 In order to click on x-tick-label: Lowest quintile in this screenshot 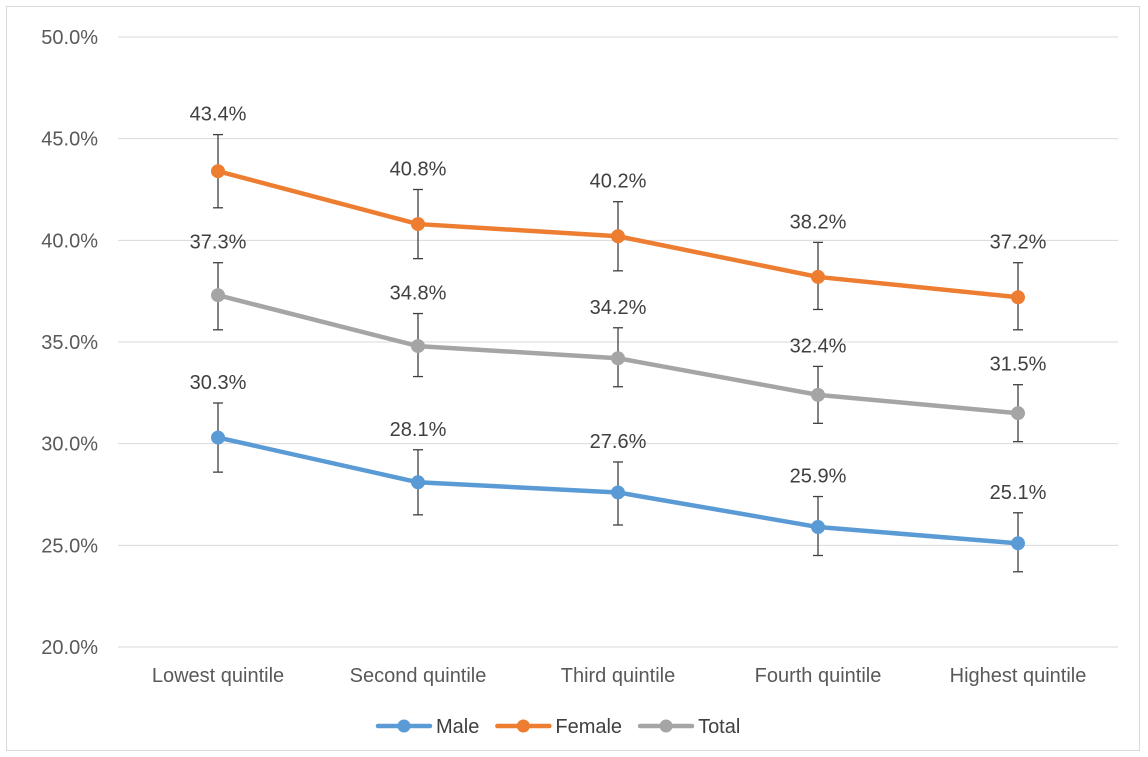, I will do `click(218, 676)`.